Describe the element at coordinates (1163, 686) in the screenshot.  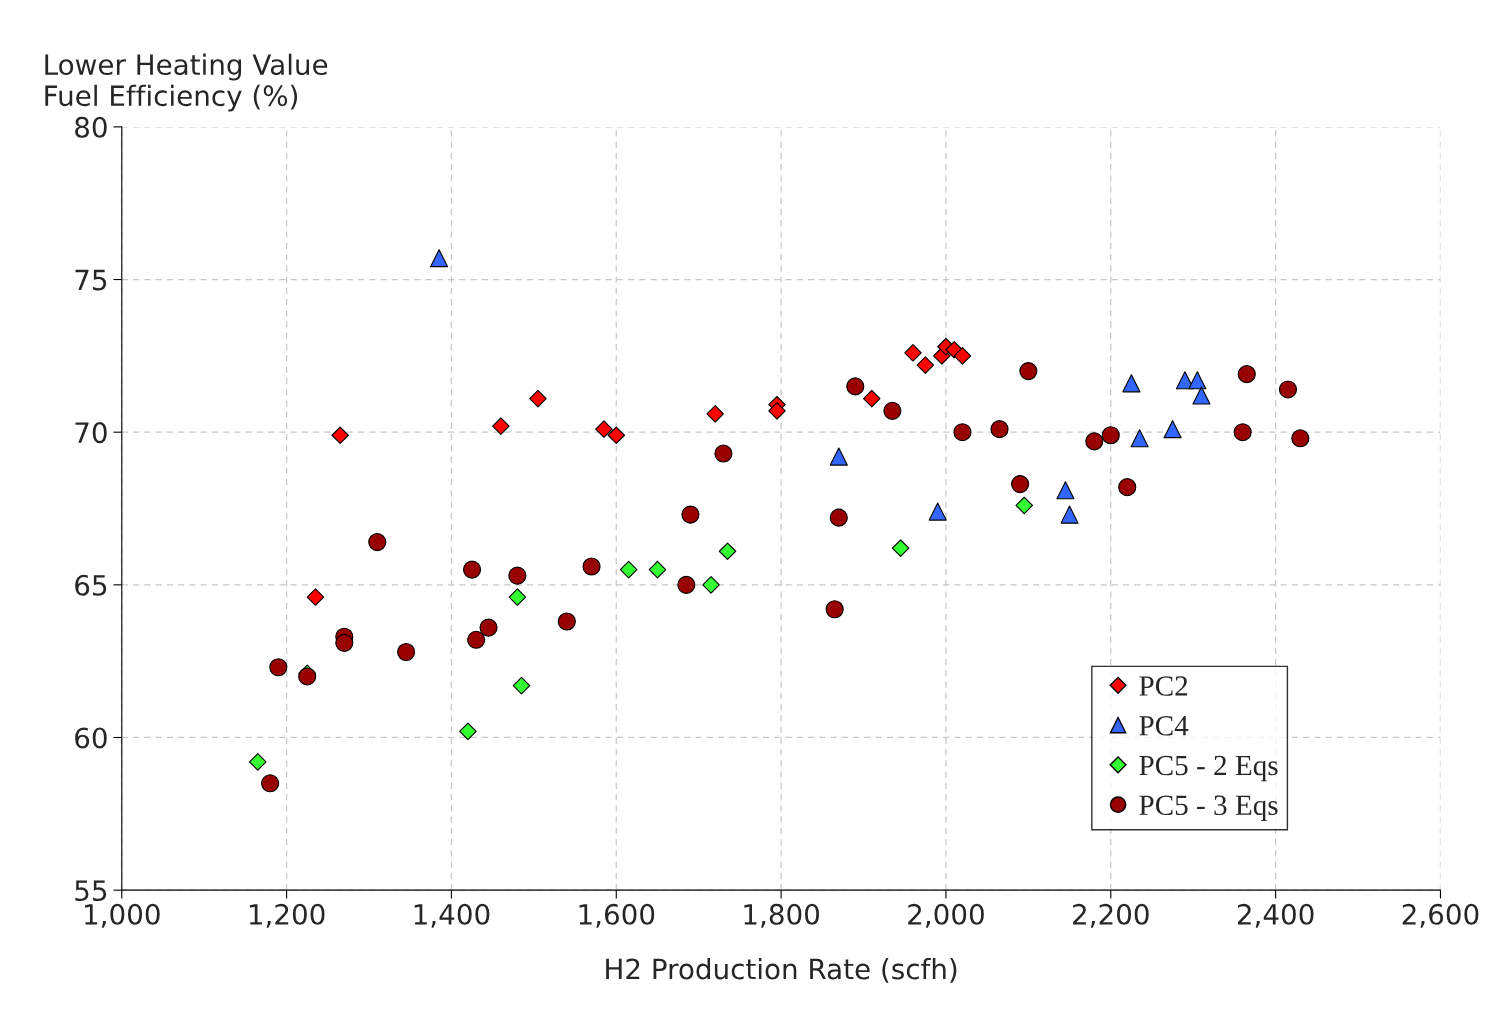
I see `legend-label: PC2` at that location.